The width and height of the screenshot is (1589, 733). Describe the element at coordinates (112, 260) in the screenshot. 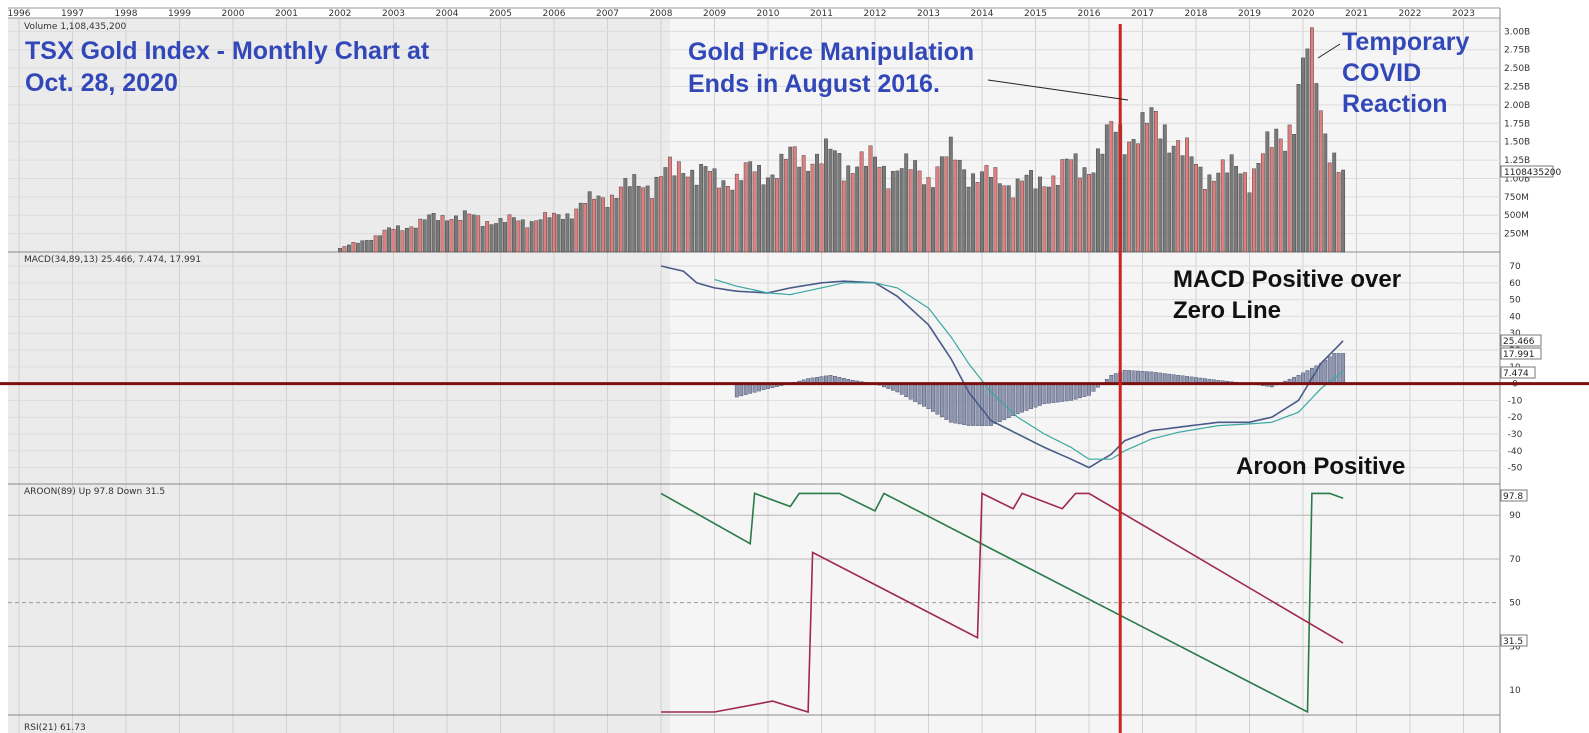

I see `macd-panel-label: MACD(34,89,13) 25.466, 7.474, 17.991` at that location.